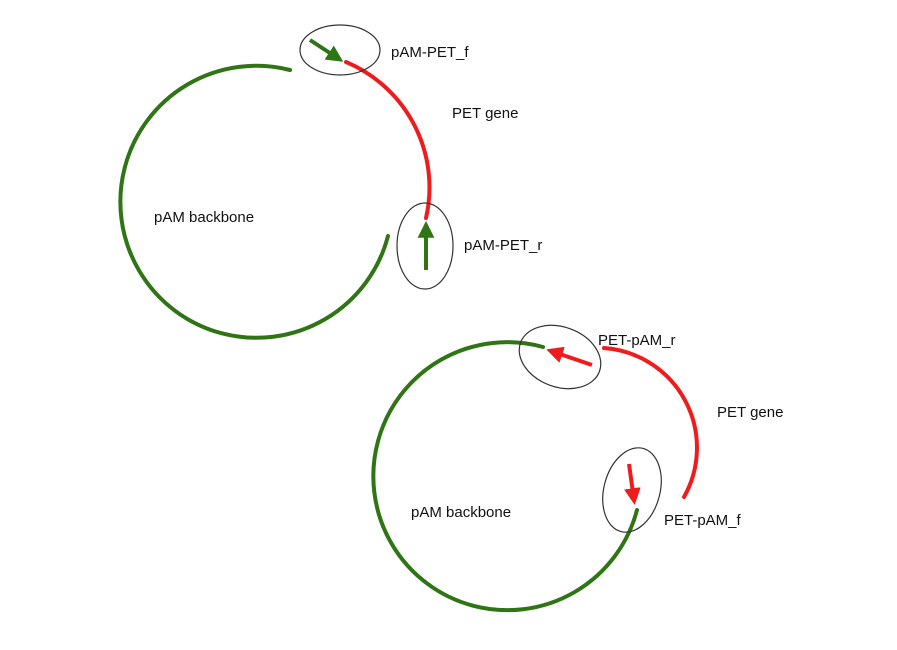  Describe the element at coordinates (326, 50) in the screenshot. I see `top-forward-primer-arrow` at that location.